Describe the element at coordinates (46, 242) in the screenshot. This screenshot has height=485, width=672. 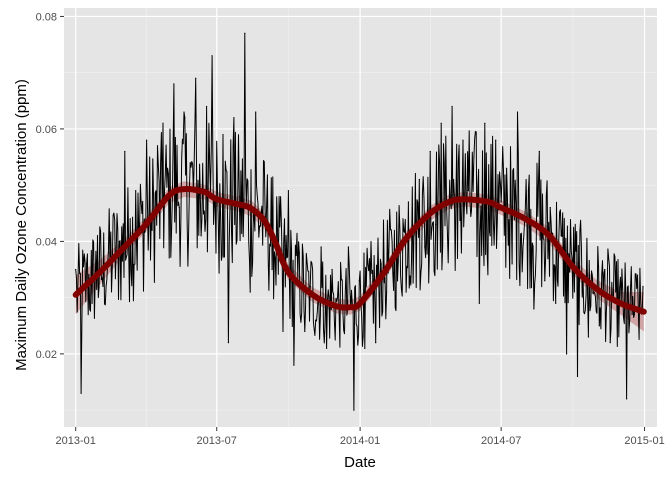
I see `y-tick-label: 0.04` at that location.